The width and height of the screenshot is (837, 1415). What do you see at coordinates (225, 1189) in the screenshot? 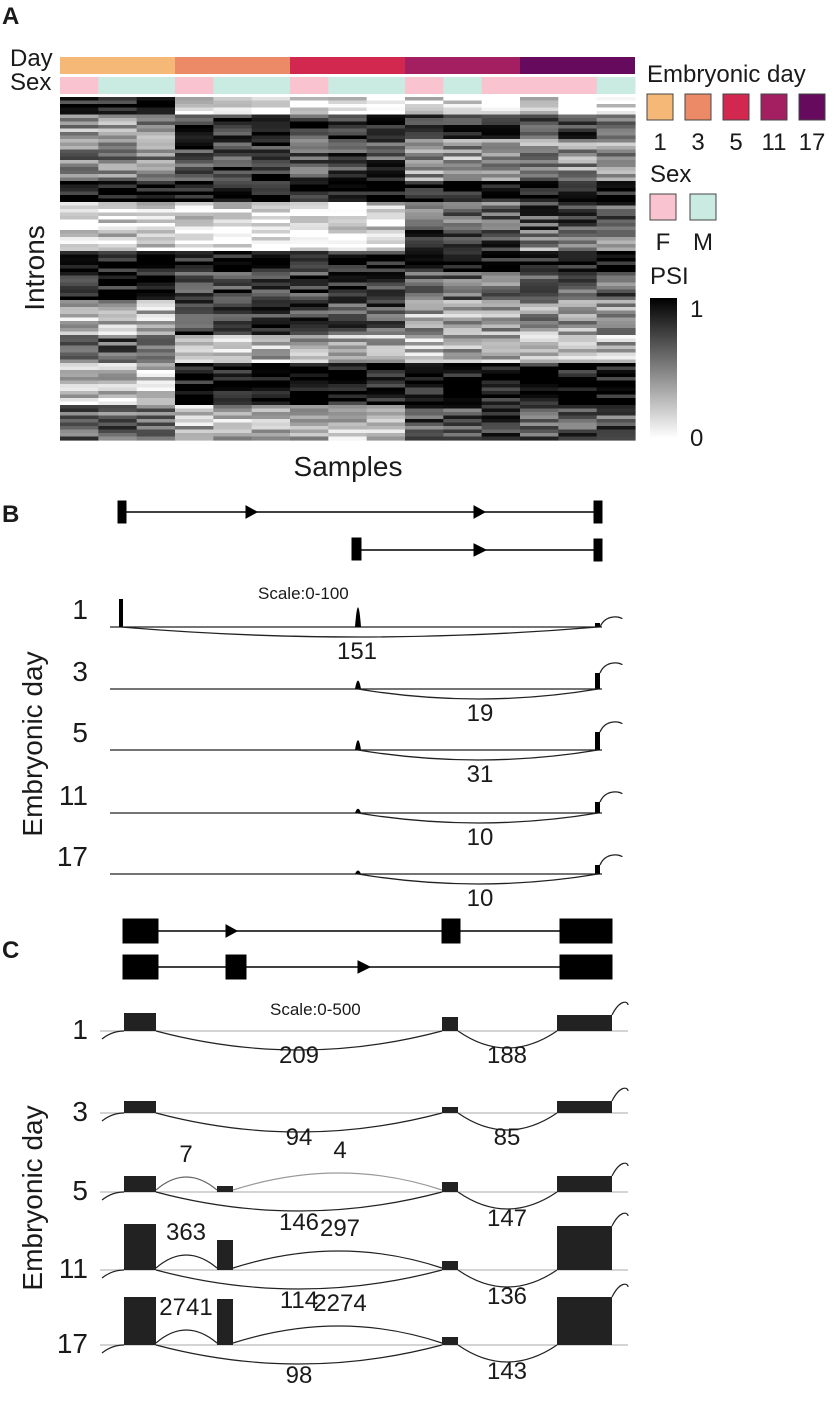
I see `coverage-block` at bounding box center [225, 1189].